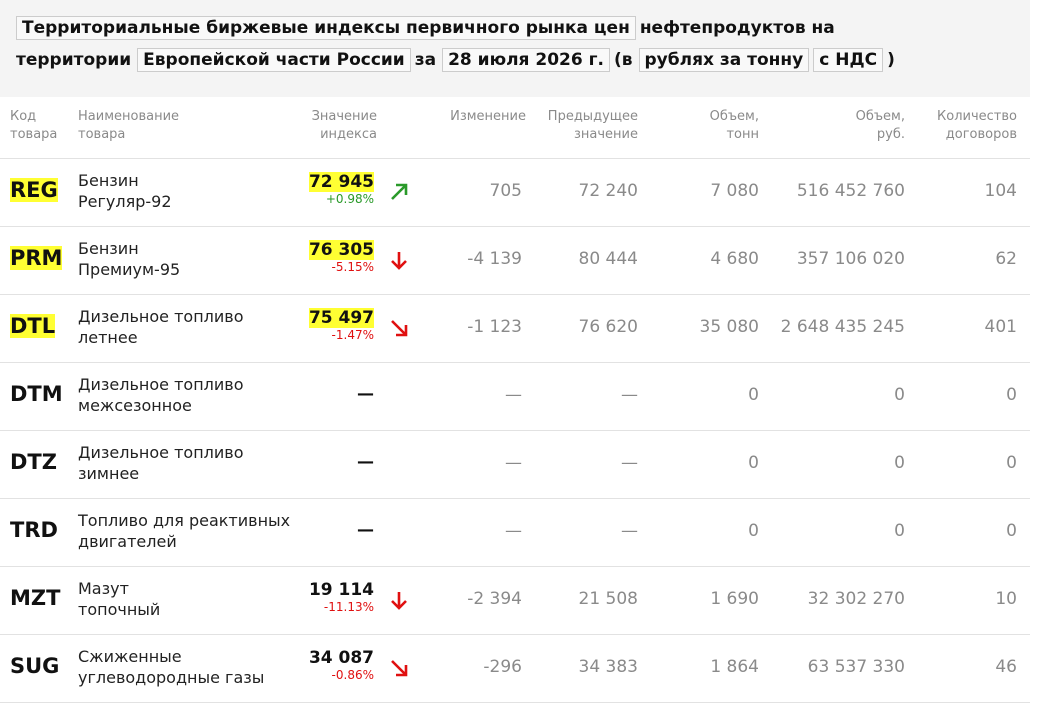  What do you see at coordinates (505, 191) in the screenshot?
I see `cell-change: 705` at bounding box center [505, 191].